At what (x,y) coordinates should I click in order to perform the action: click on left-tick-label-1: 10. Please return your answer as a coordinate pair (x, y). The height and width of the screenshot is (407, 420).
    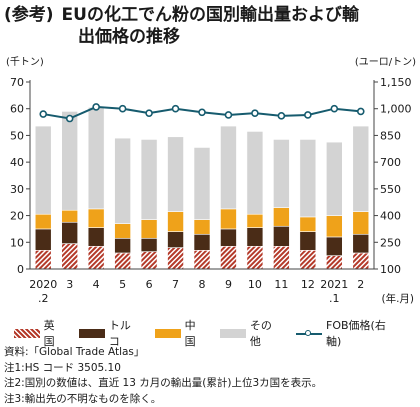
    Looking at the image, I should click on (17, 242).